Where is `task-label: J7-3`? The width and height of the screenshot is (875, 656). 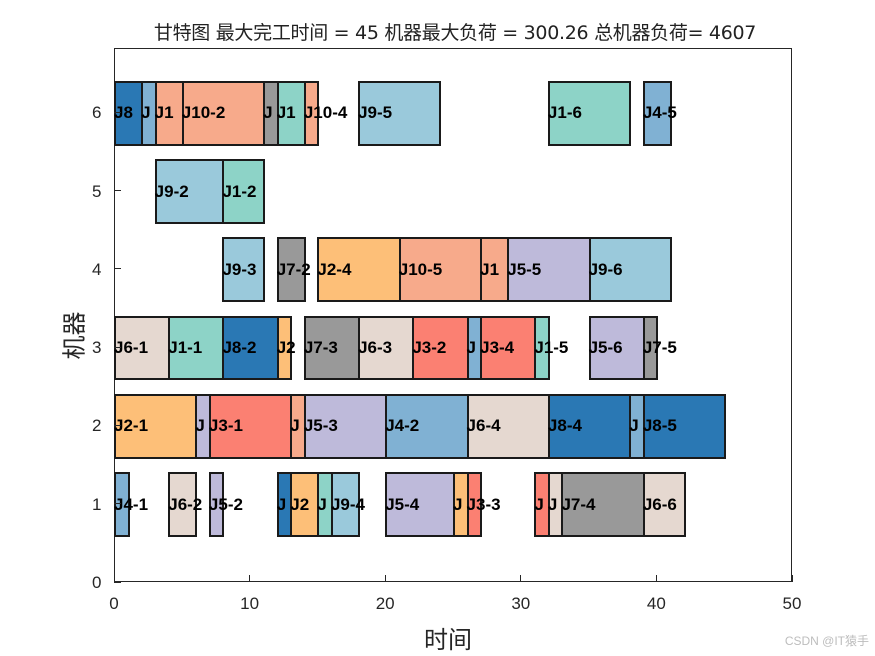 task-label: J7-3 is located at coordinates (320, 348).